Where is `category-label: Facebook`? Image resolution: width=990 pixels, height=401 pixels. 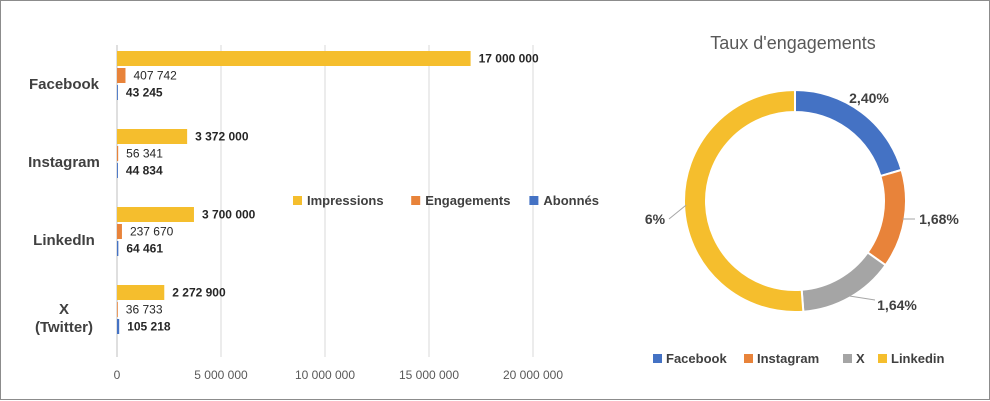 category-label: Facebook is located at coordinates (64, 84).